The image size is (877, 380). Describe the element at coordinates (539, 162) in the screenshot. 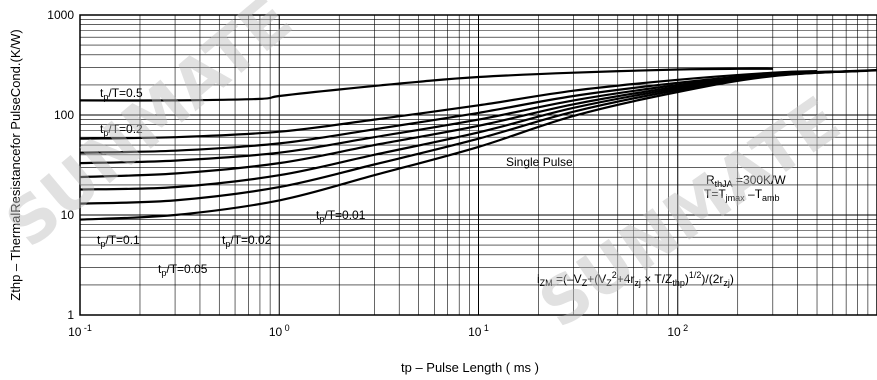

I see `label-single-pulse: Single Pulse` at that location.